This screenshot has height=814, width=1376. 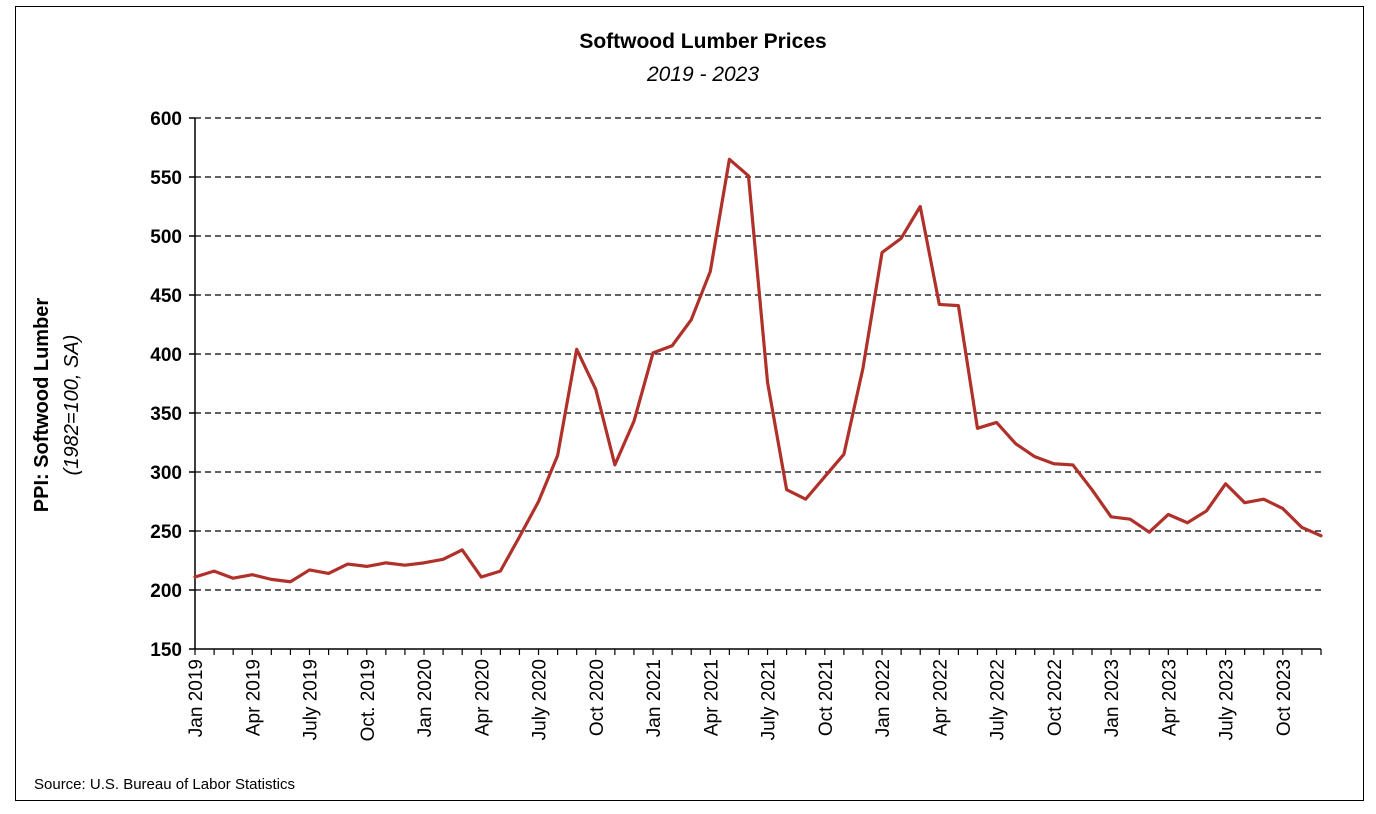 I want to click on y-axis-label: PPI: Softwood Lumber, so click(x=42, y=405).